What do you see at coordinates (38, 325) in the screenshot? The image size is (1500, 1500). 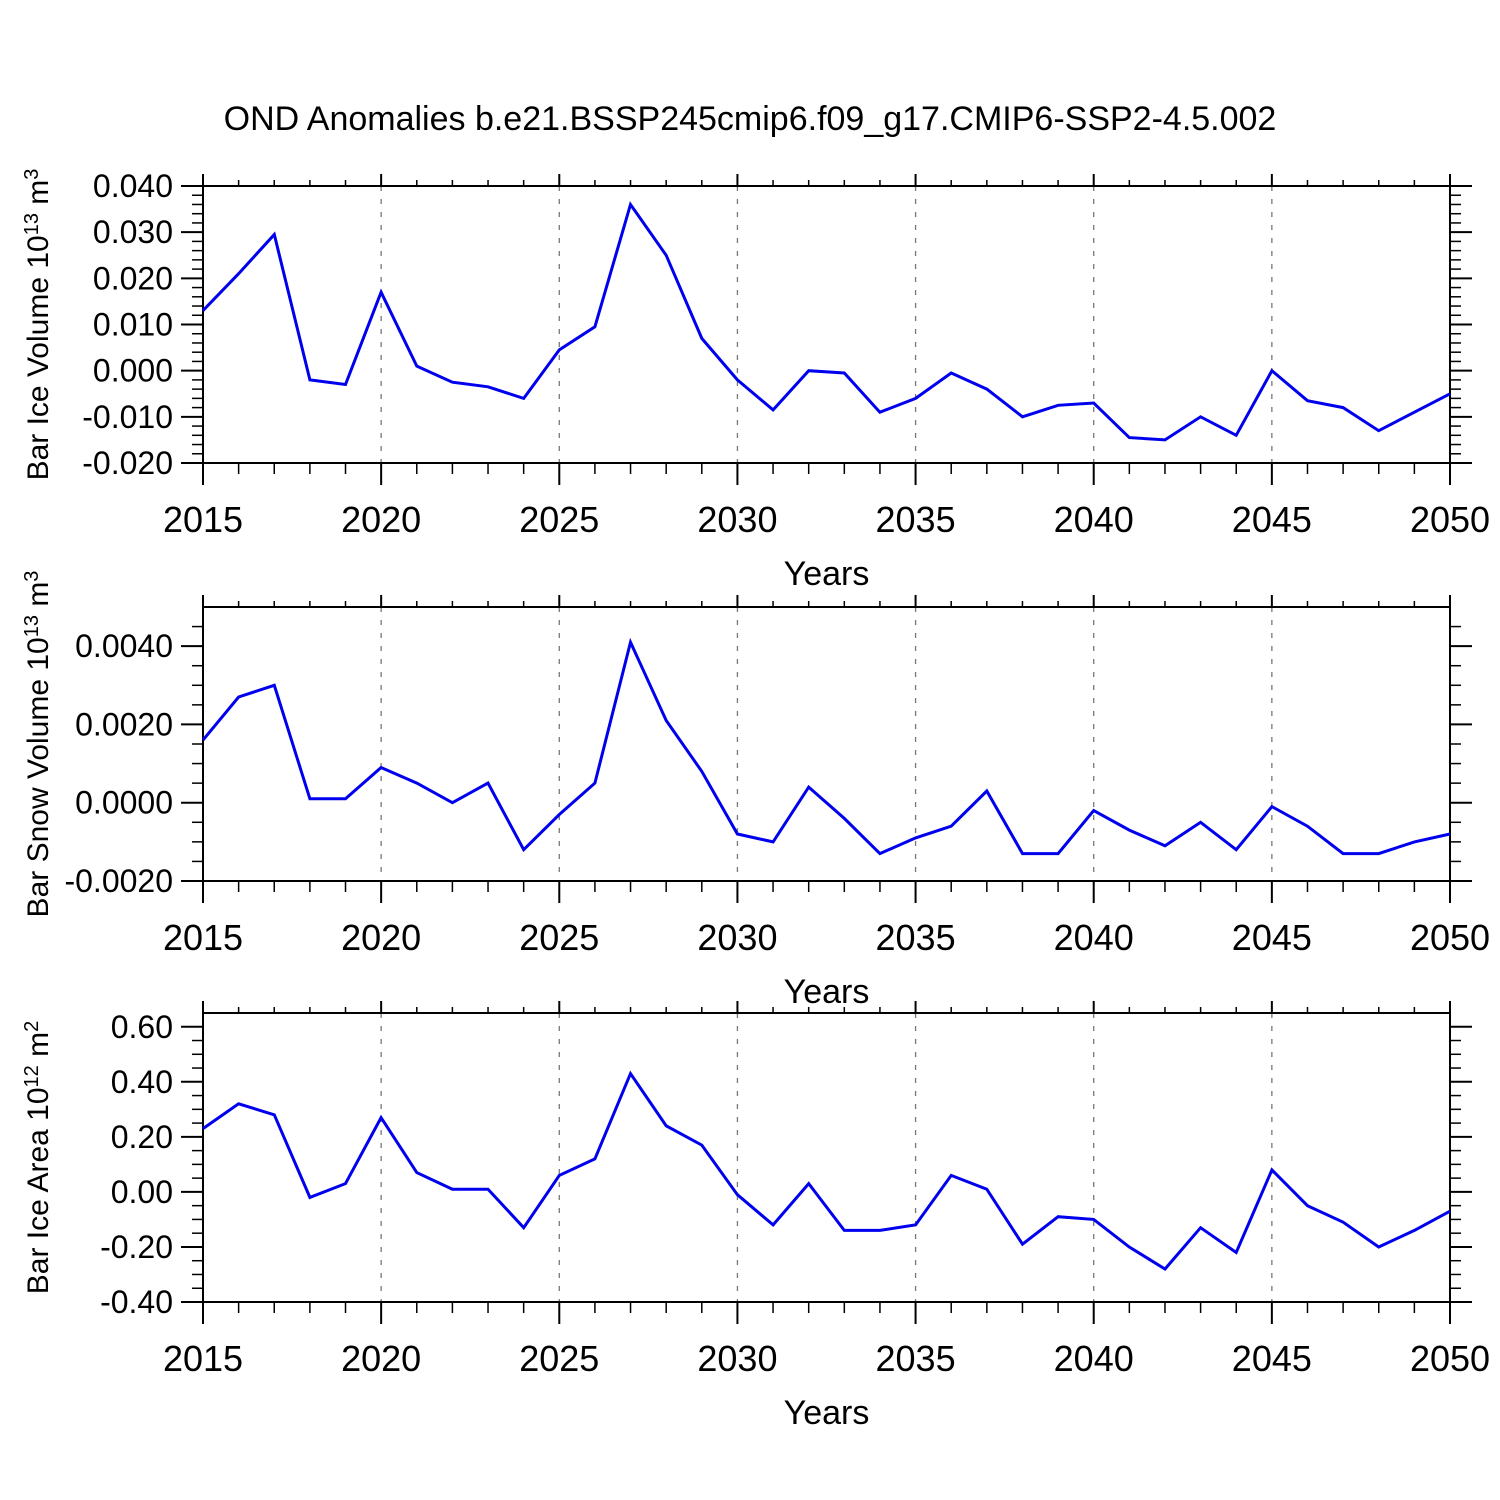 I see `y-axis-title: Bar Ice Volume 1013 m3` at bounding box center [38, 325].